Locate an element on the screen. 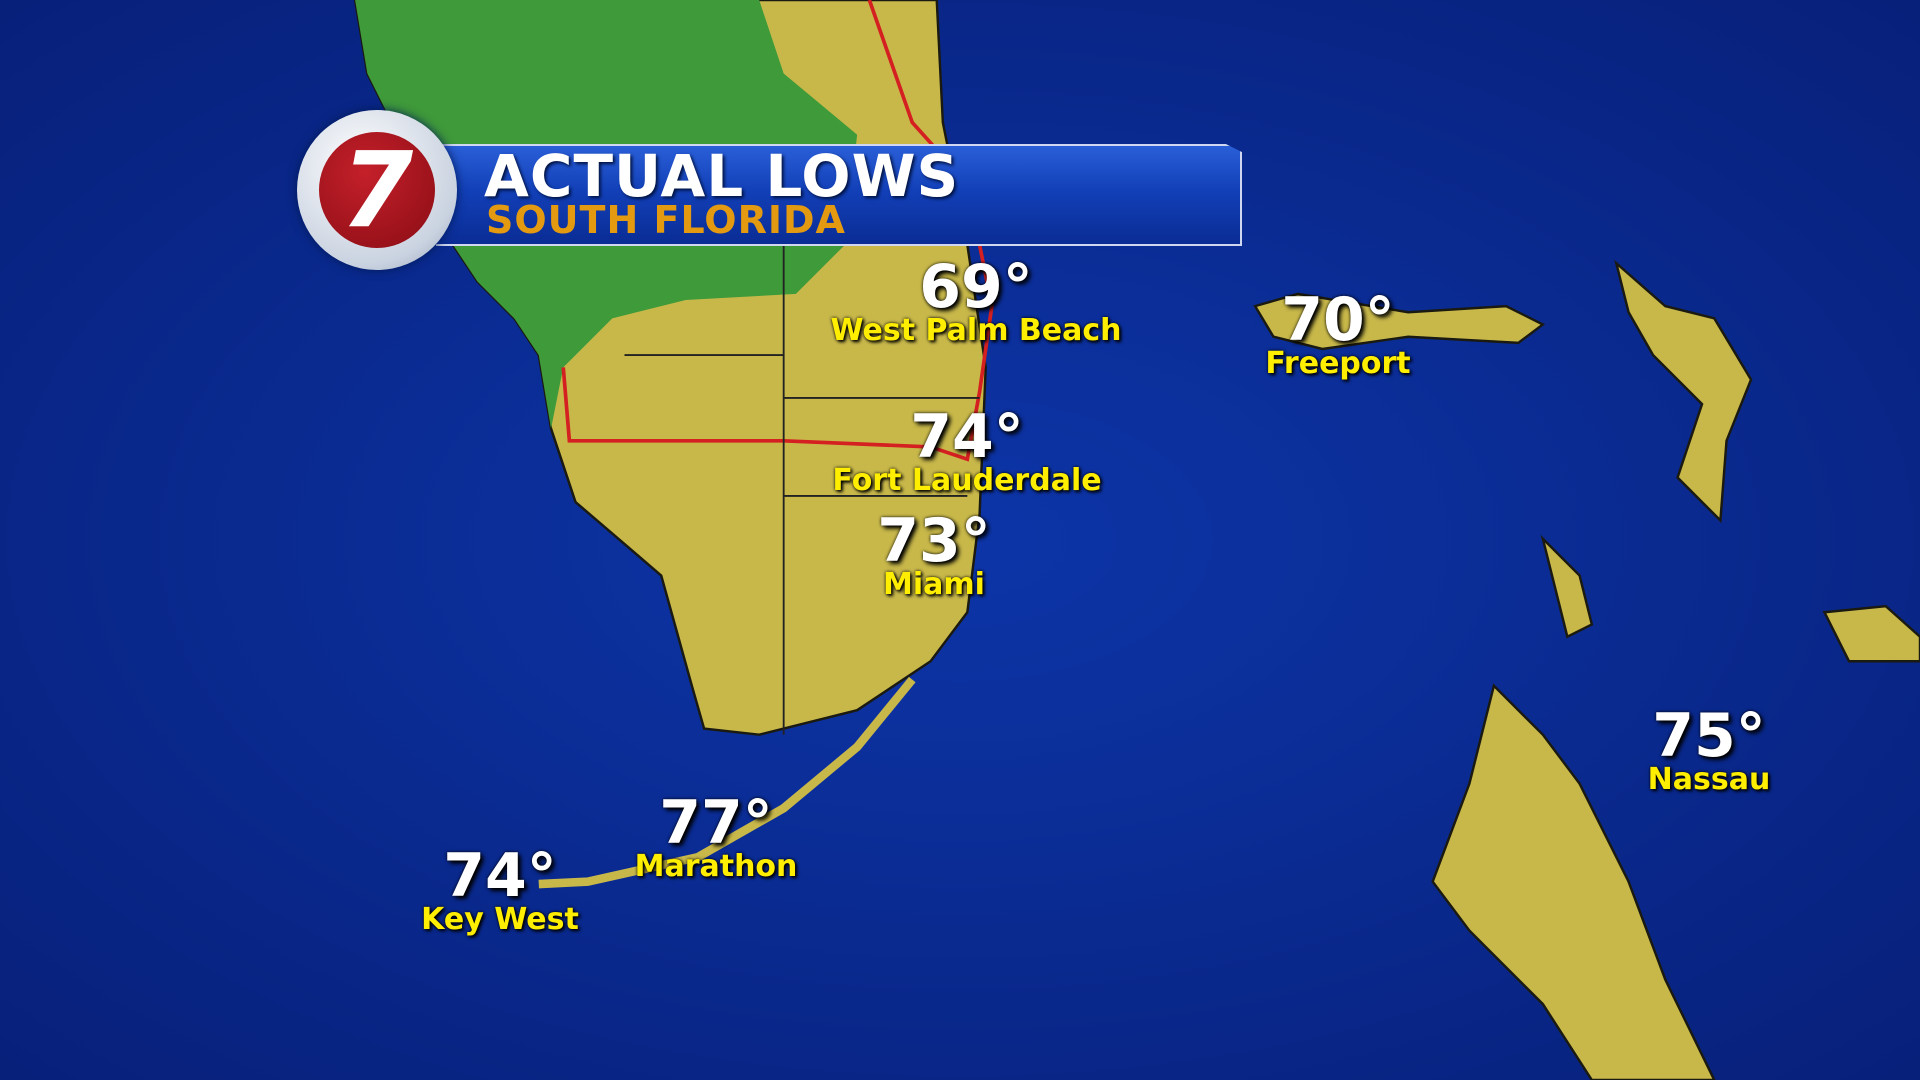 The image size is (1920, 1080). city-label: West Palm Beach is located at coordinates (976, 330).